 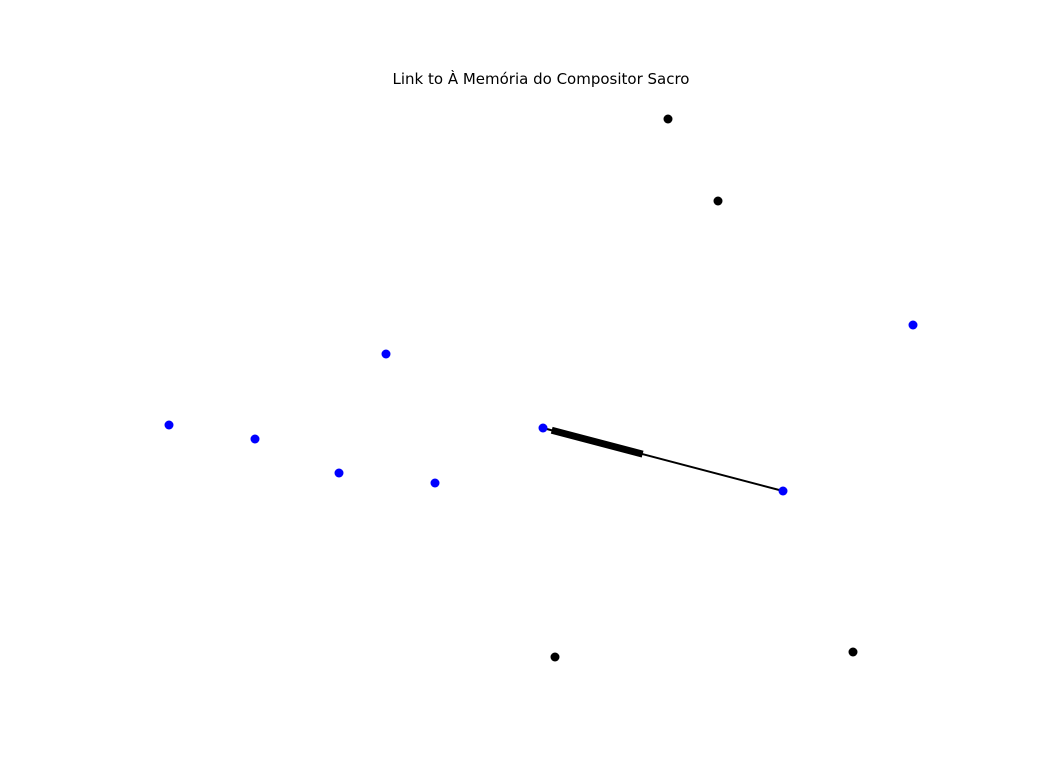 I want to click on node-b5, so click(x=435, y=483).